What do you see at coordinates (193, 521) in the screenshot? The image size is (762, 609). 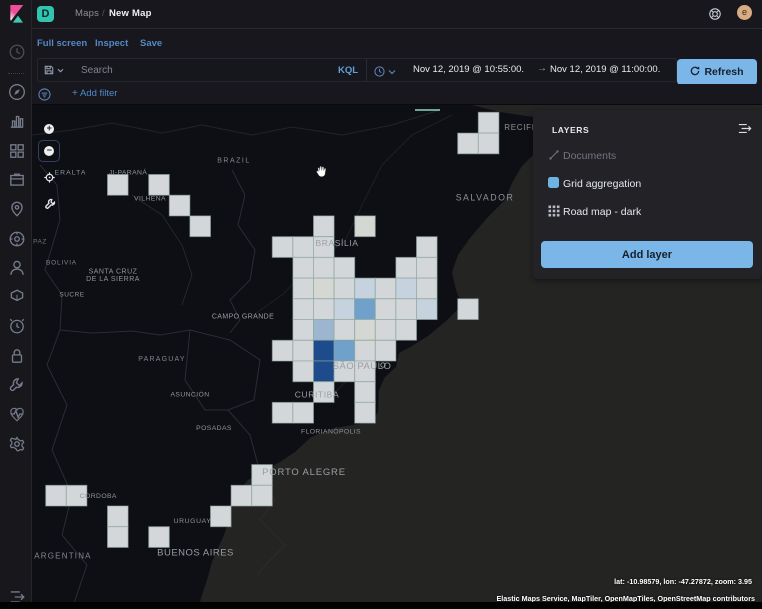 I see `svg-text: URUGUAY` at bounding box center [193, 521].